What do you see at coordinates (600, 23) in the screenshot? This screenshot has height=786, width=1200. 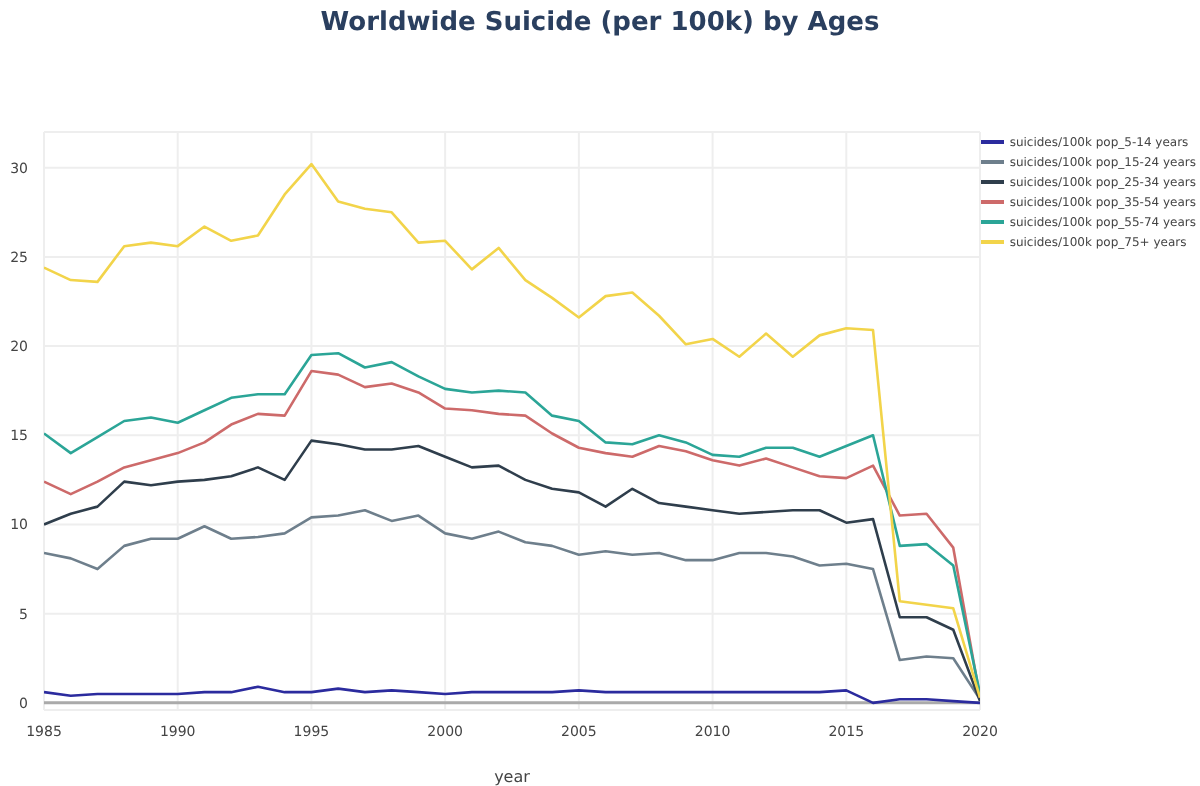 I see `chart-title: Worldwide Suicide (per 100k) by Ages` at bounding box center [600, 23].